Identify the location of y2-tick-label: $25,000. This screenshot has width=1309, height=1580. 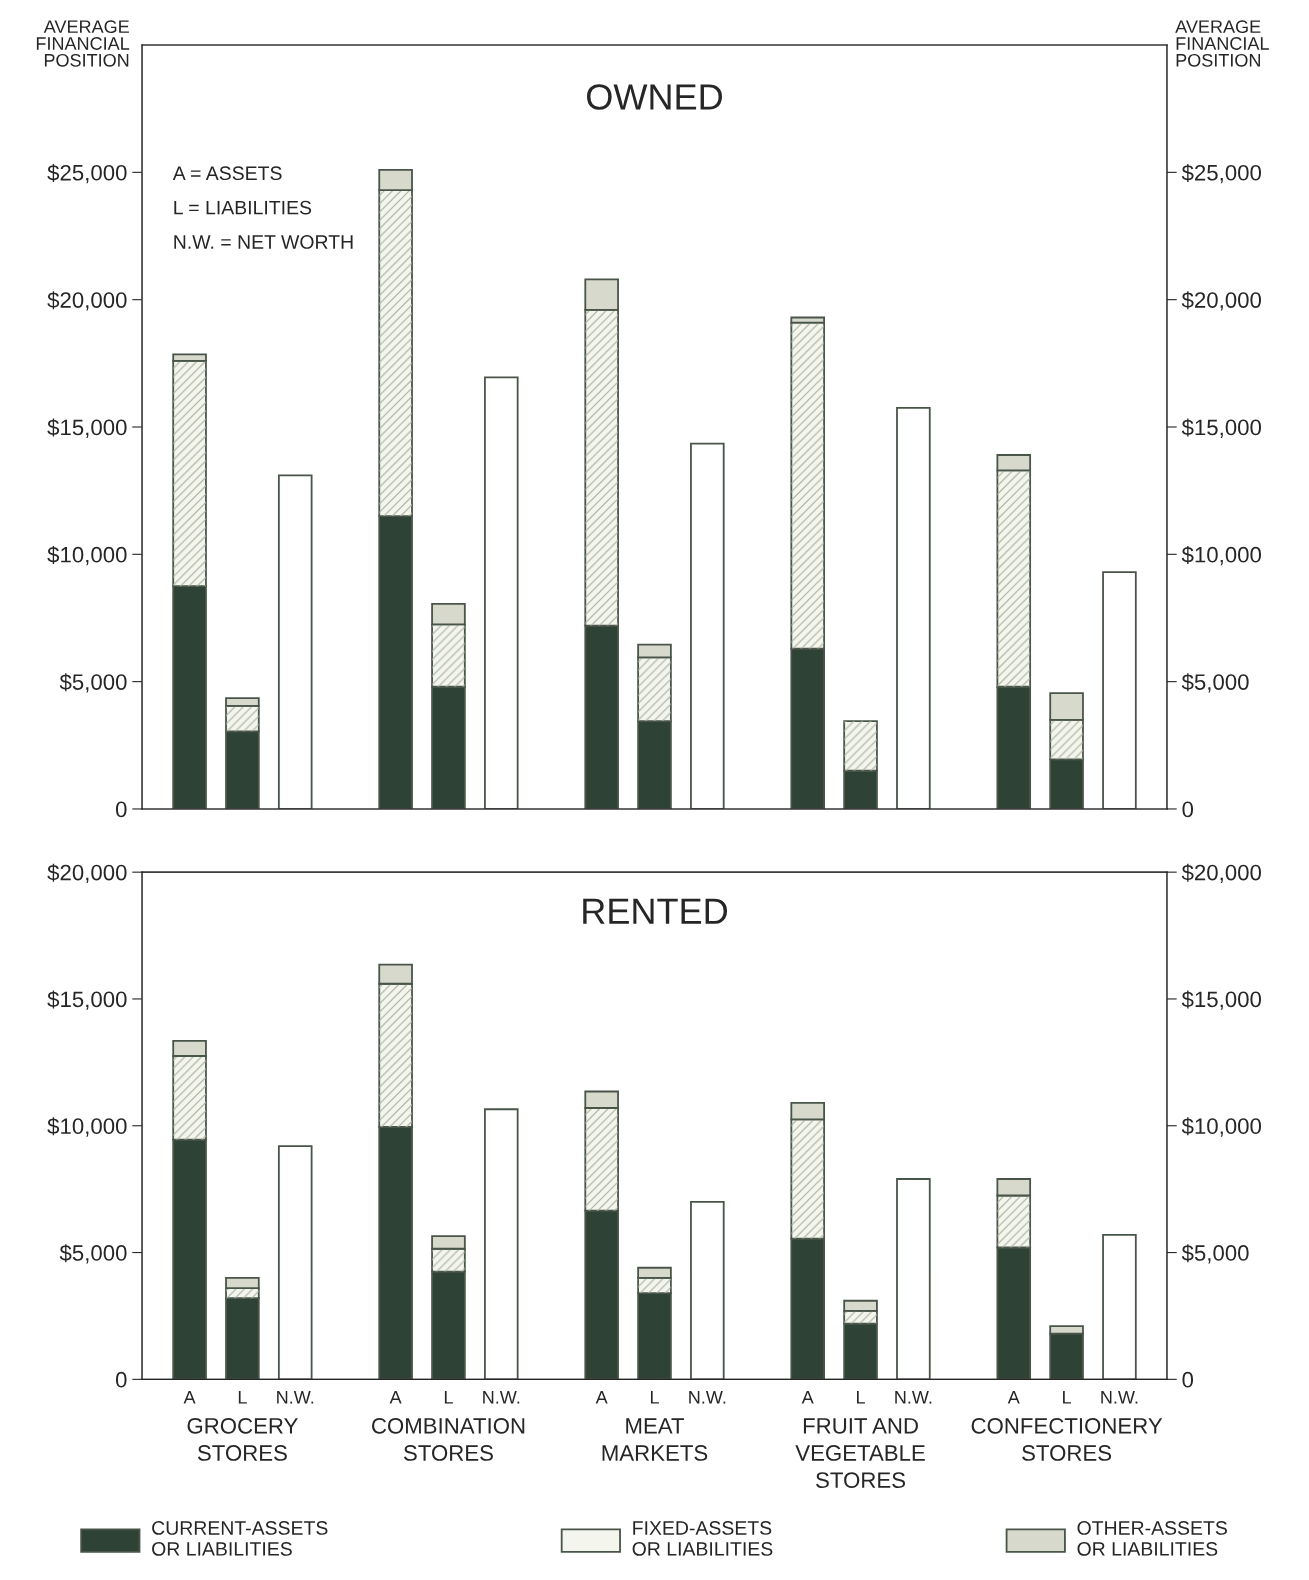
(1221, 173).